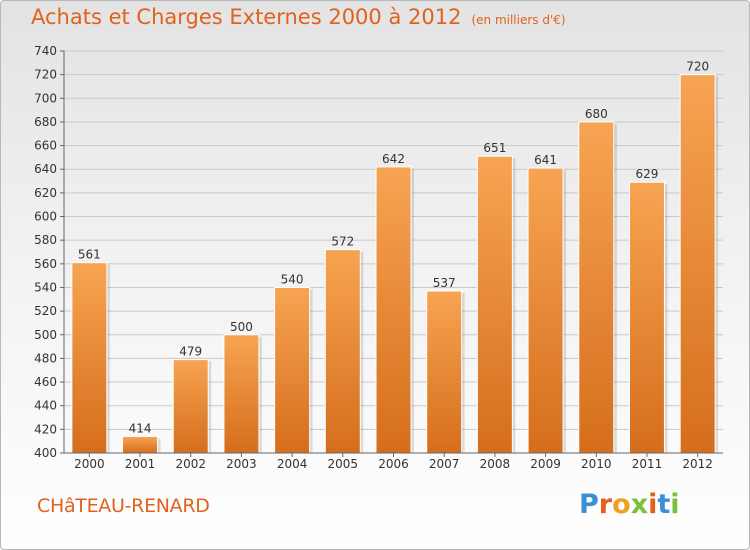  What do you see at coordinates (45, 98) in the screenshot?
I see `y-tick-label: 700` at bounding box center [45, 98].